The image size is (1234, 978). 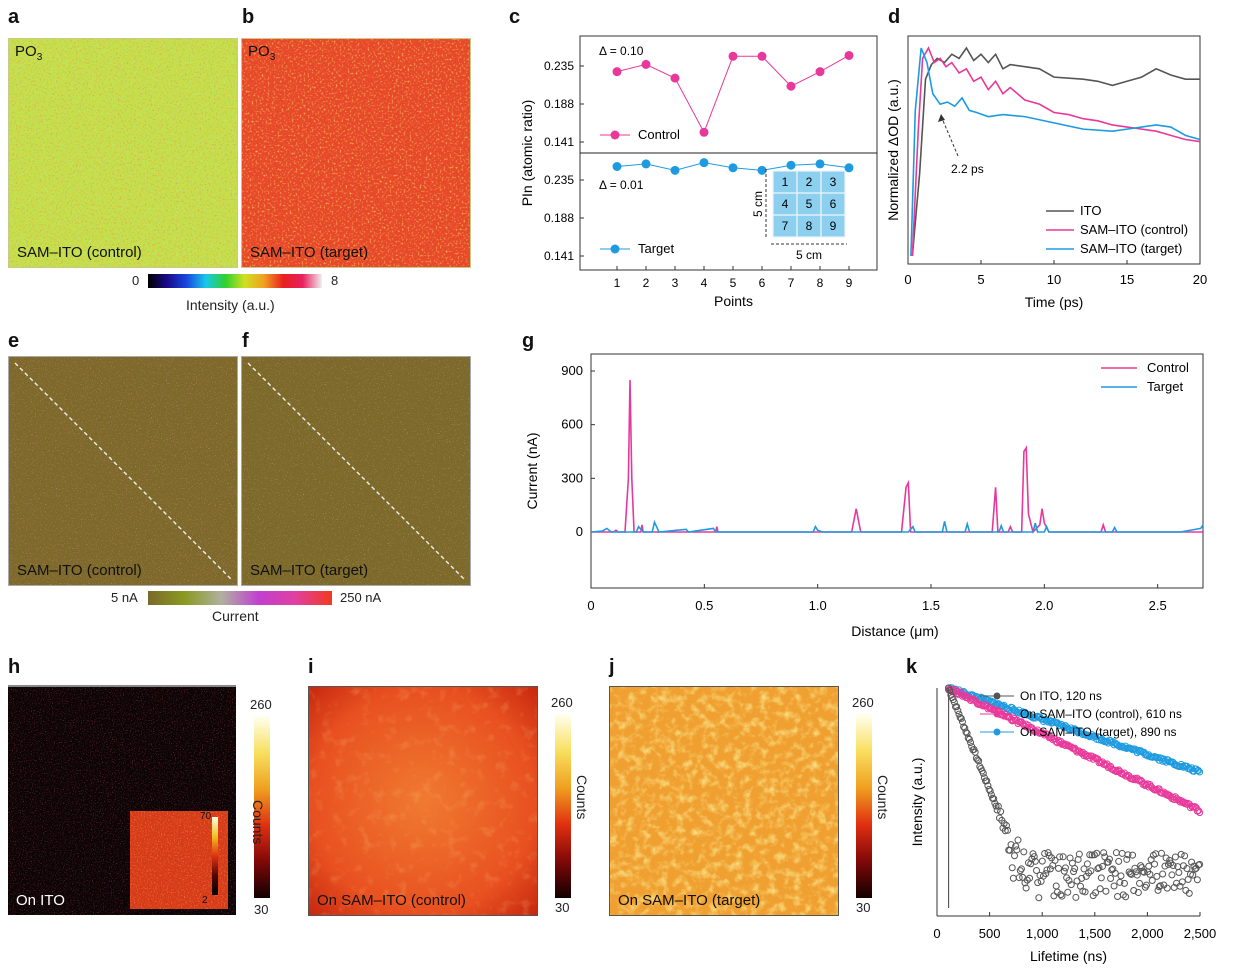 I want to click on c-xtick-label: 6, so click(x=762, y=283).